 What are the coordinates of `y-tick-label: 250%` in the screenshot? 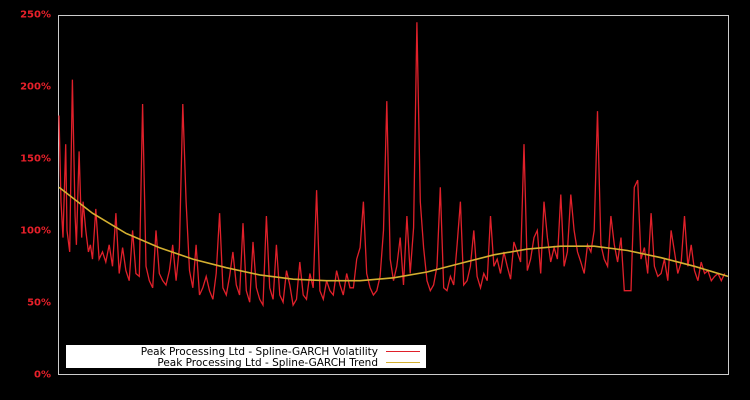 It's located at (35, 15).